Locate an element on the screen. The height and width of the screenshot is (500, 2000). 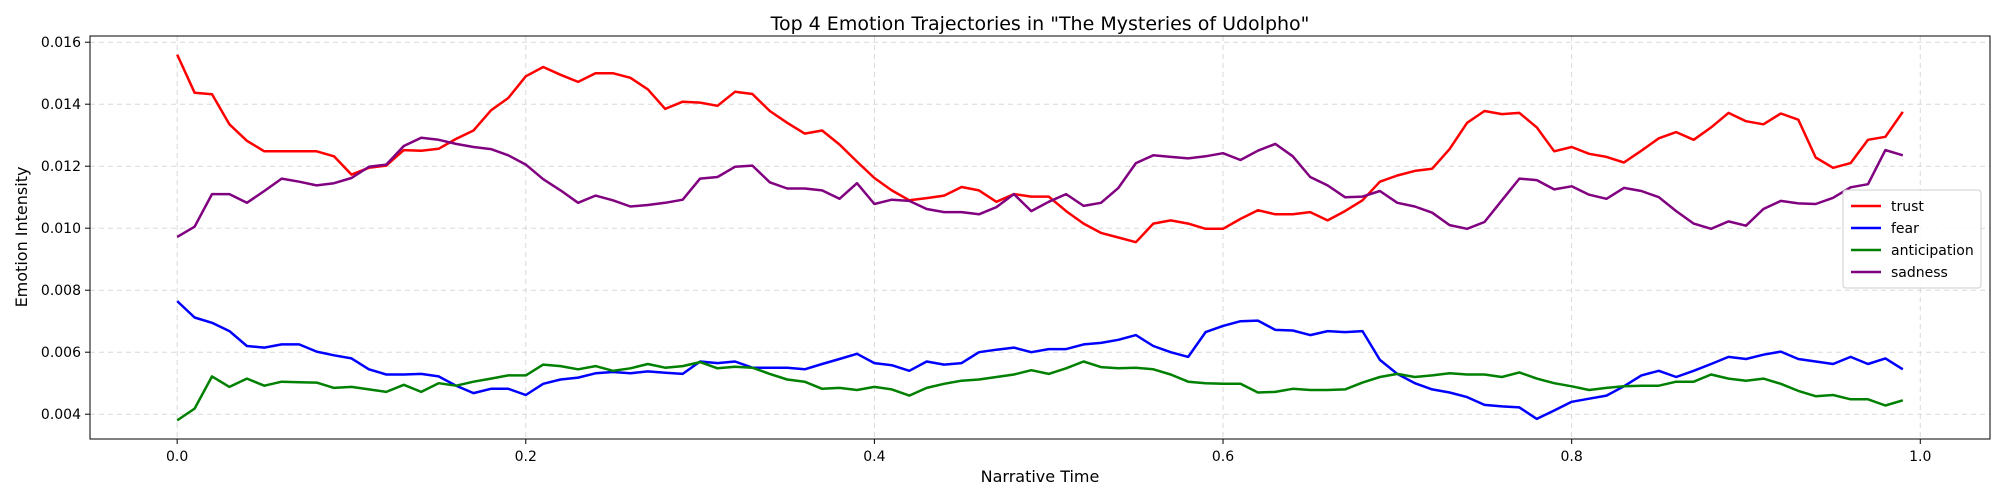
x-tick-label: 0.0 is located at coordinates (177, 457).